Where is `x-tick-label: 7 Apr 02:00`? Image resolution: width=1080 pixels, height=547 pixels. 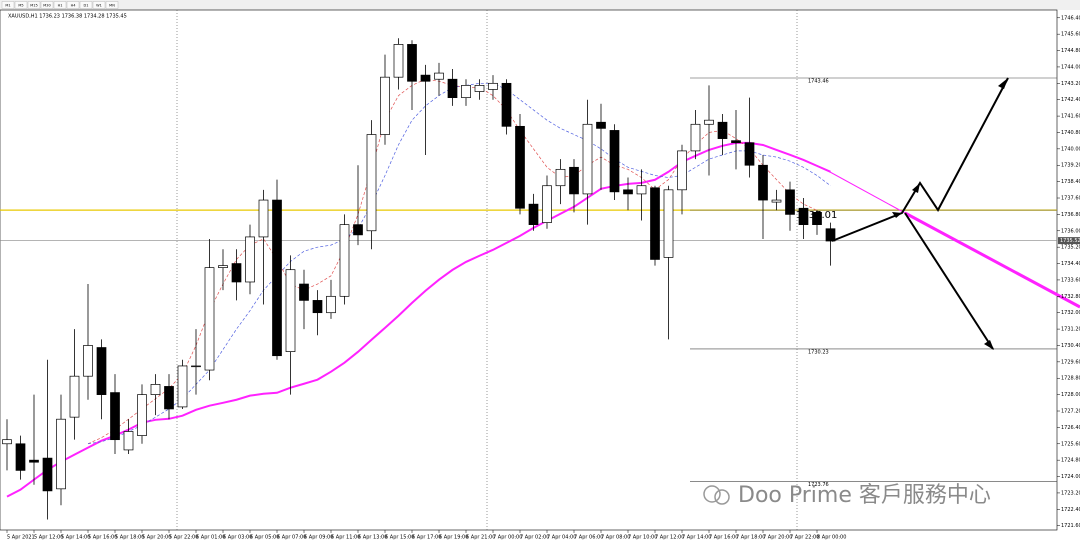 x-tick-label: 7 Apr 02:00 is located at coordinates (534, 538).